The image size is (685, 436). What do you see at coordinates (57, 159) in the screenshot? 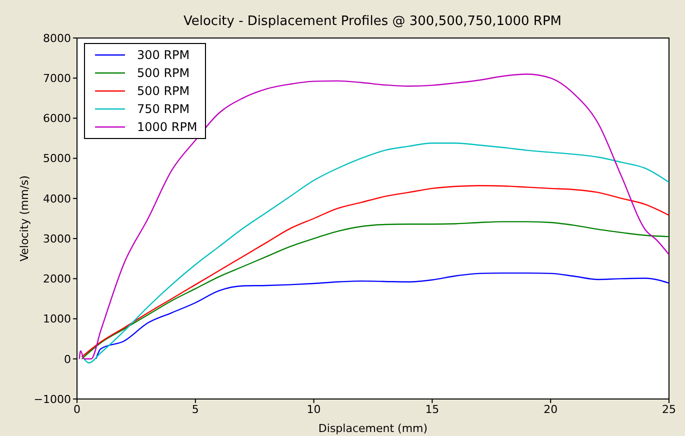
I see `y-tick-label: 5000` at bounding box center [57, 159].